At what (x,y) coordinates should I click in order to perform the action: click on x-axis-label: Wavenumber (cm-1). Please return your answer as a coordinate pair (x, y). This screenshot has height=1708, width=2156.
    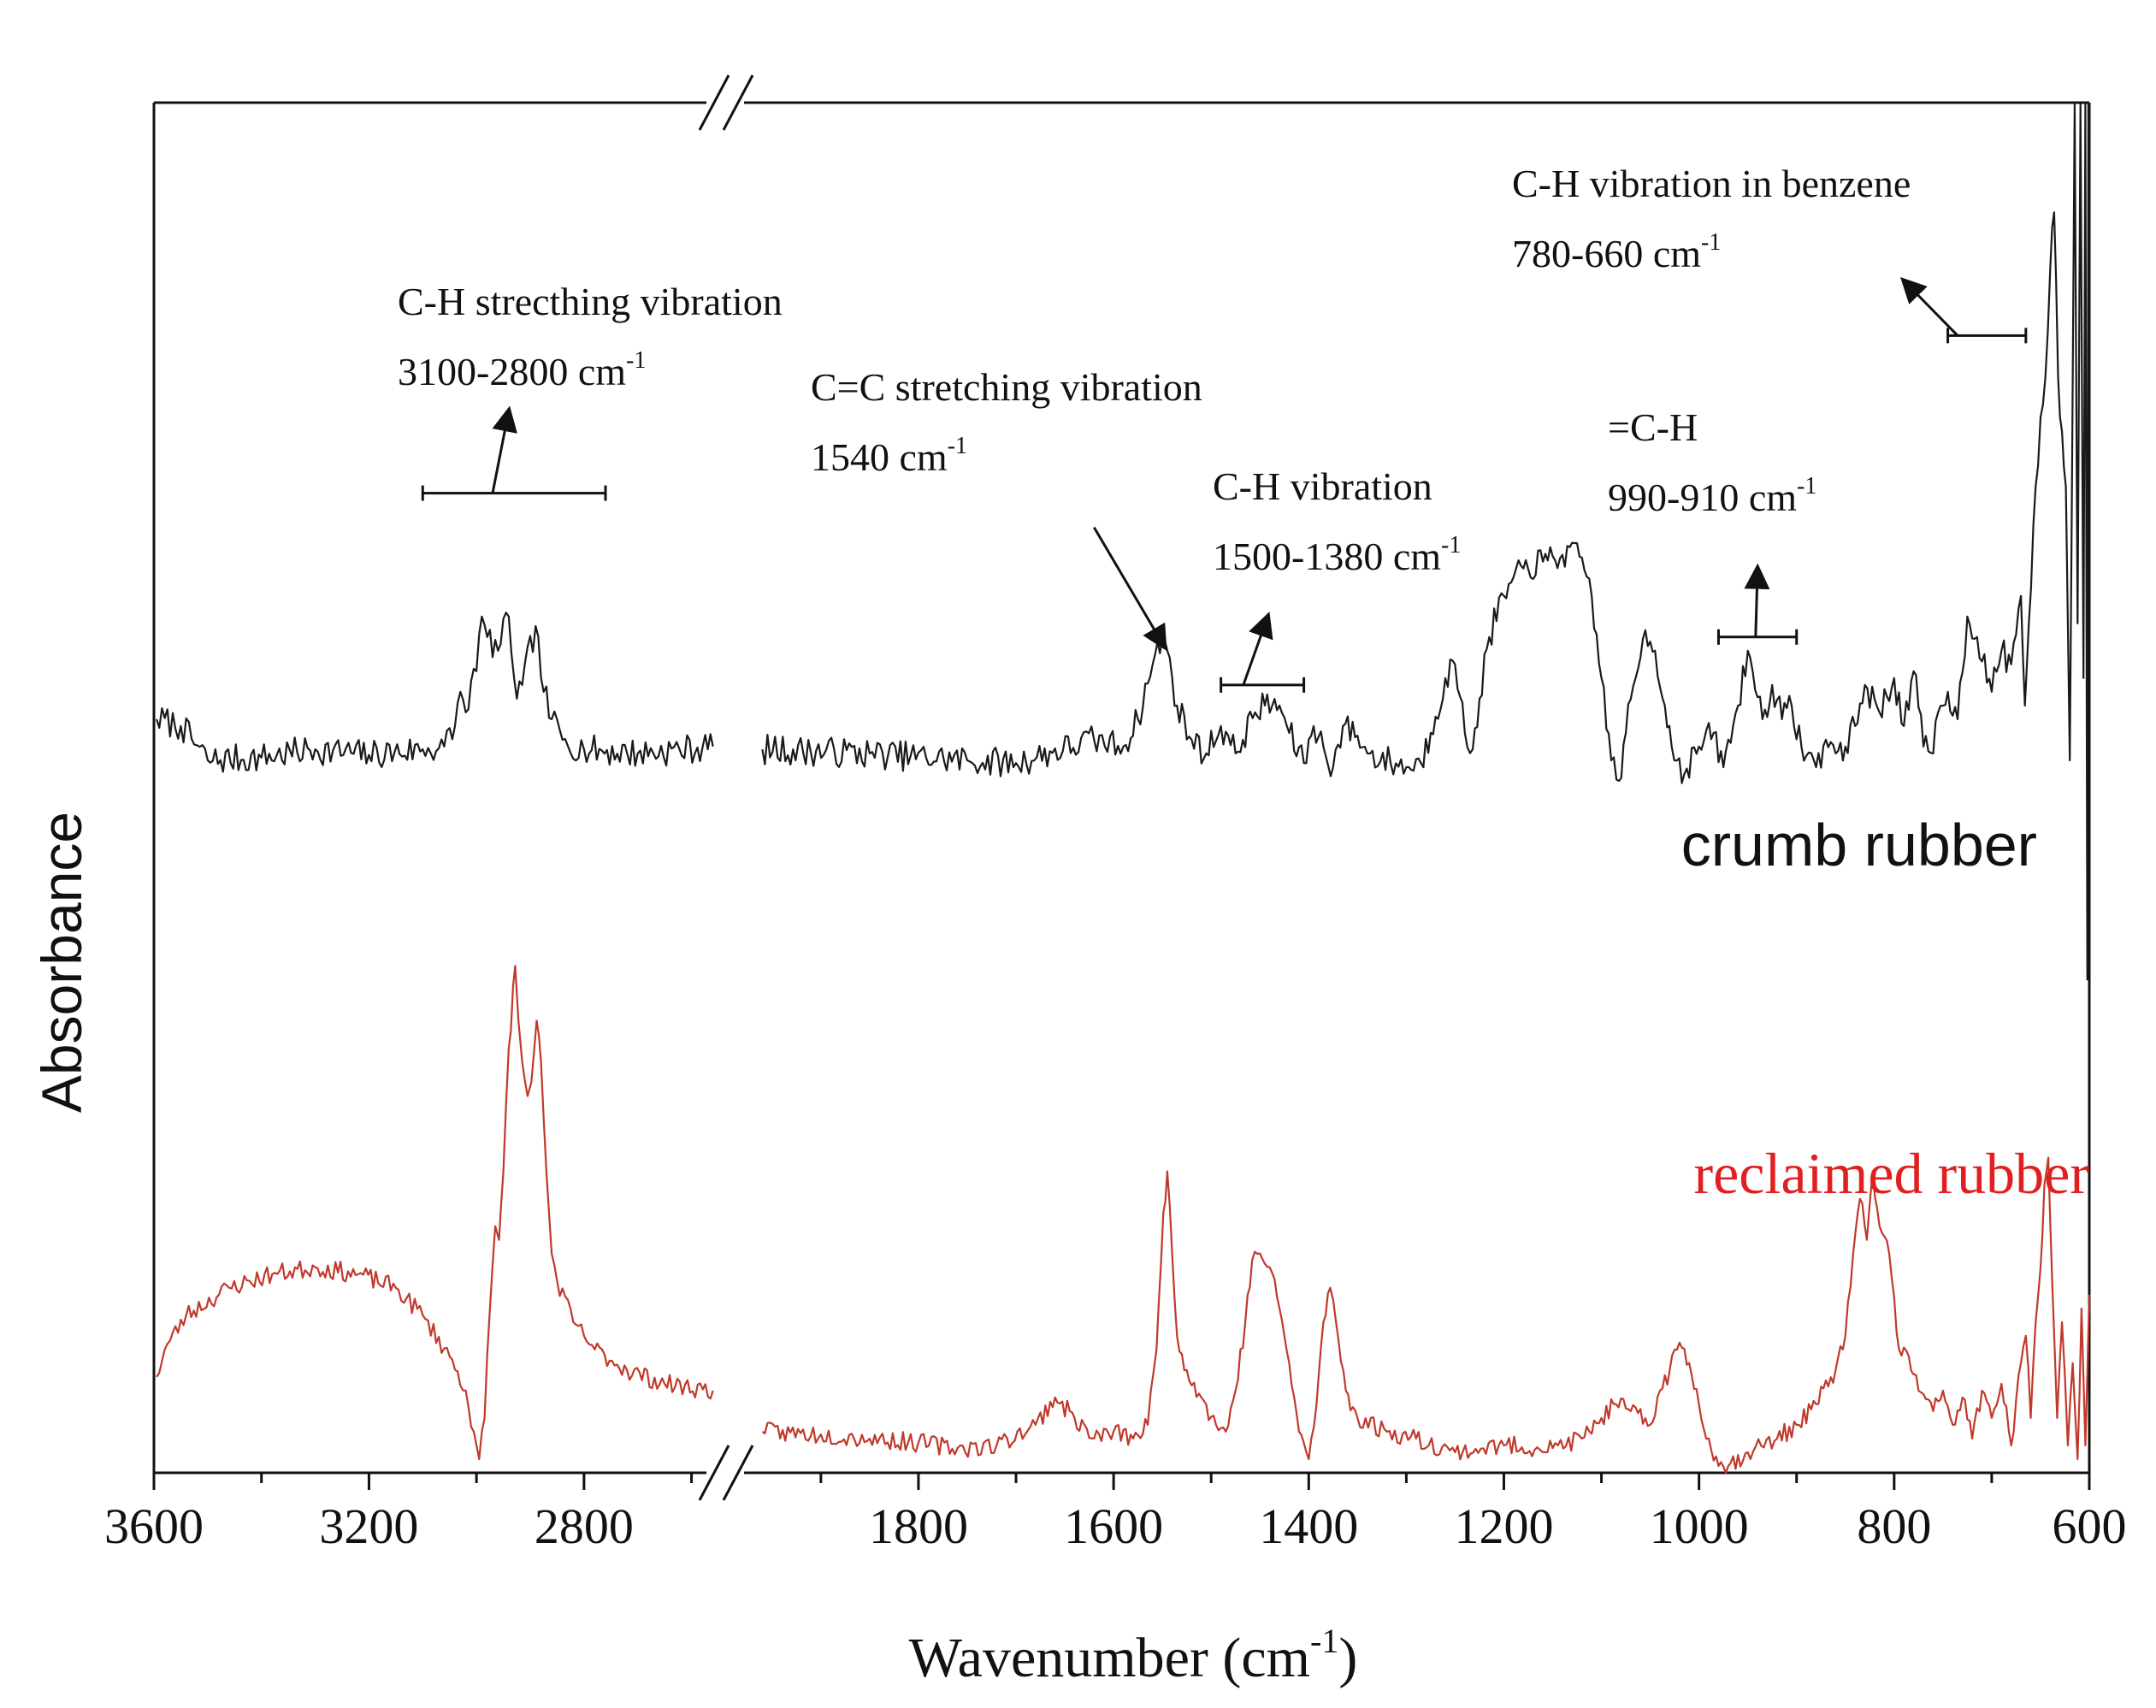
    Looking at the image, I should click on (1133, 1655).